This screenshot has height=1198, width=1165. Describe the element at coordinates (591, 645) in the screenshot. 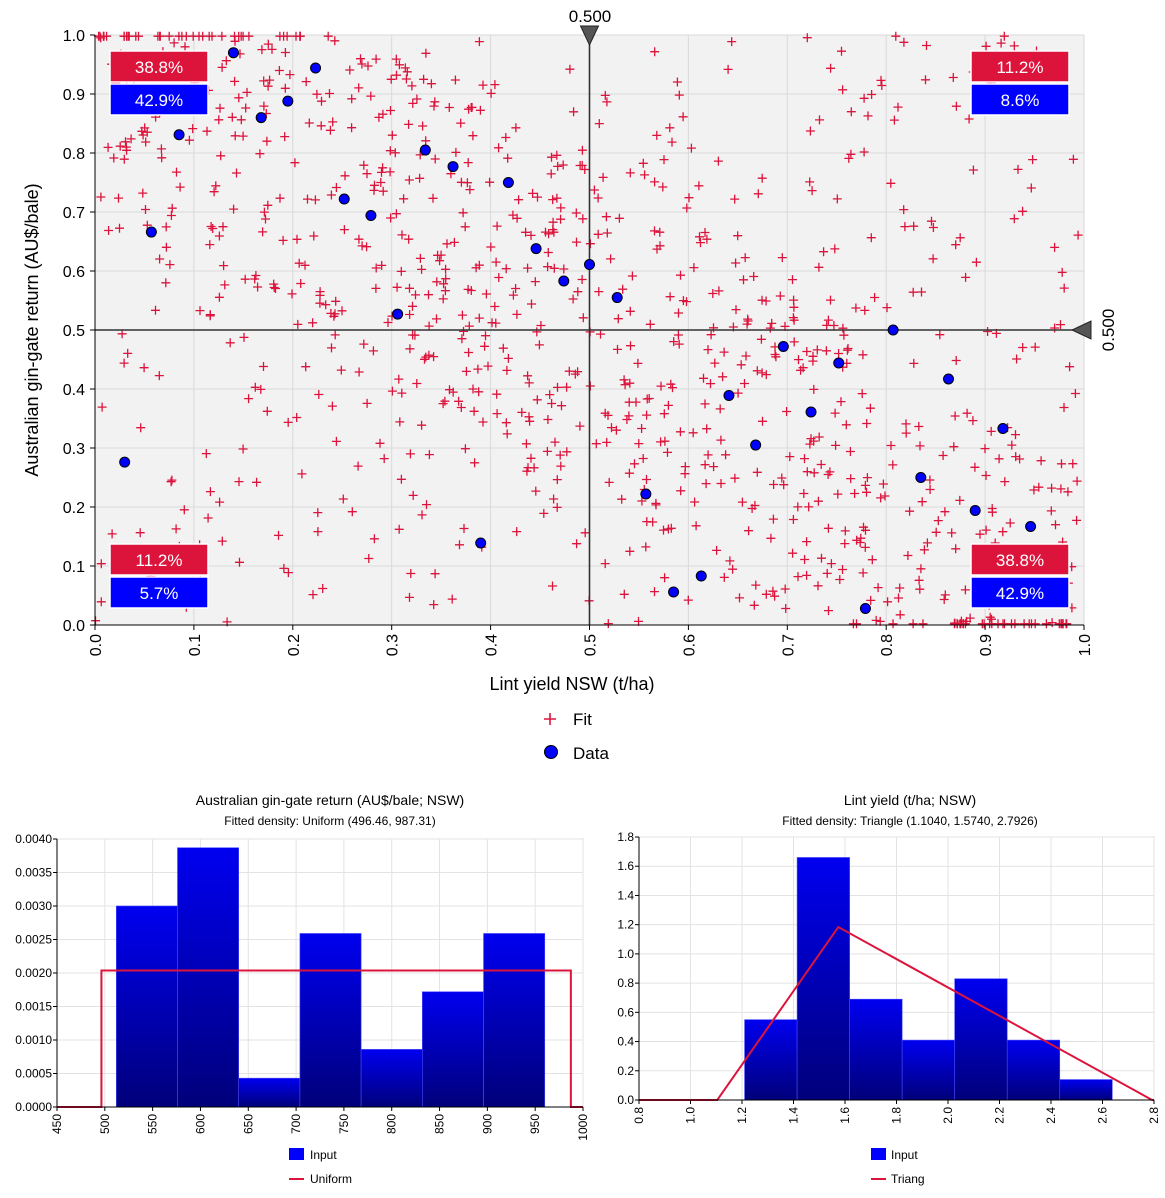

I see `scatter-x-tick-label: 0.5` at that location.